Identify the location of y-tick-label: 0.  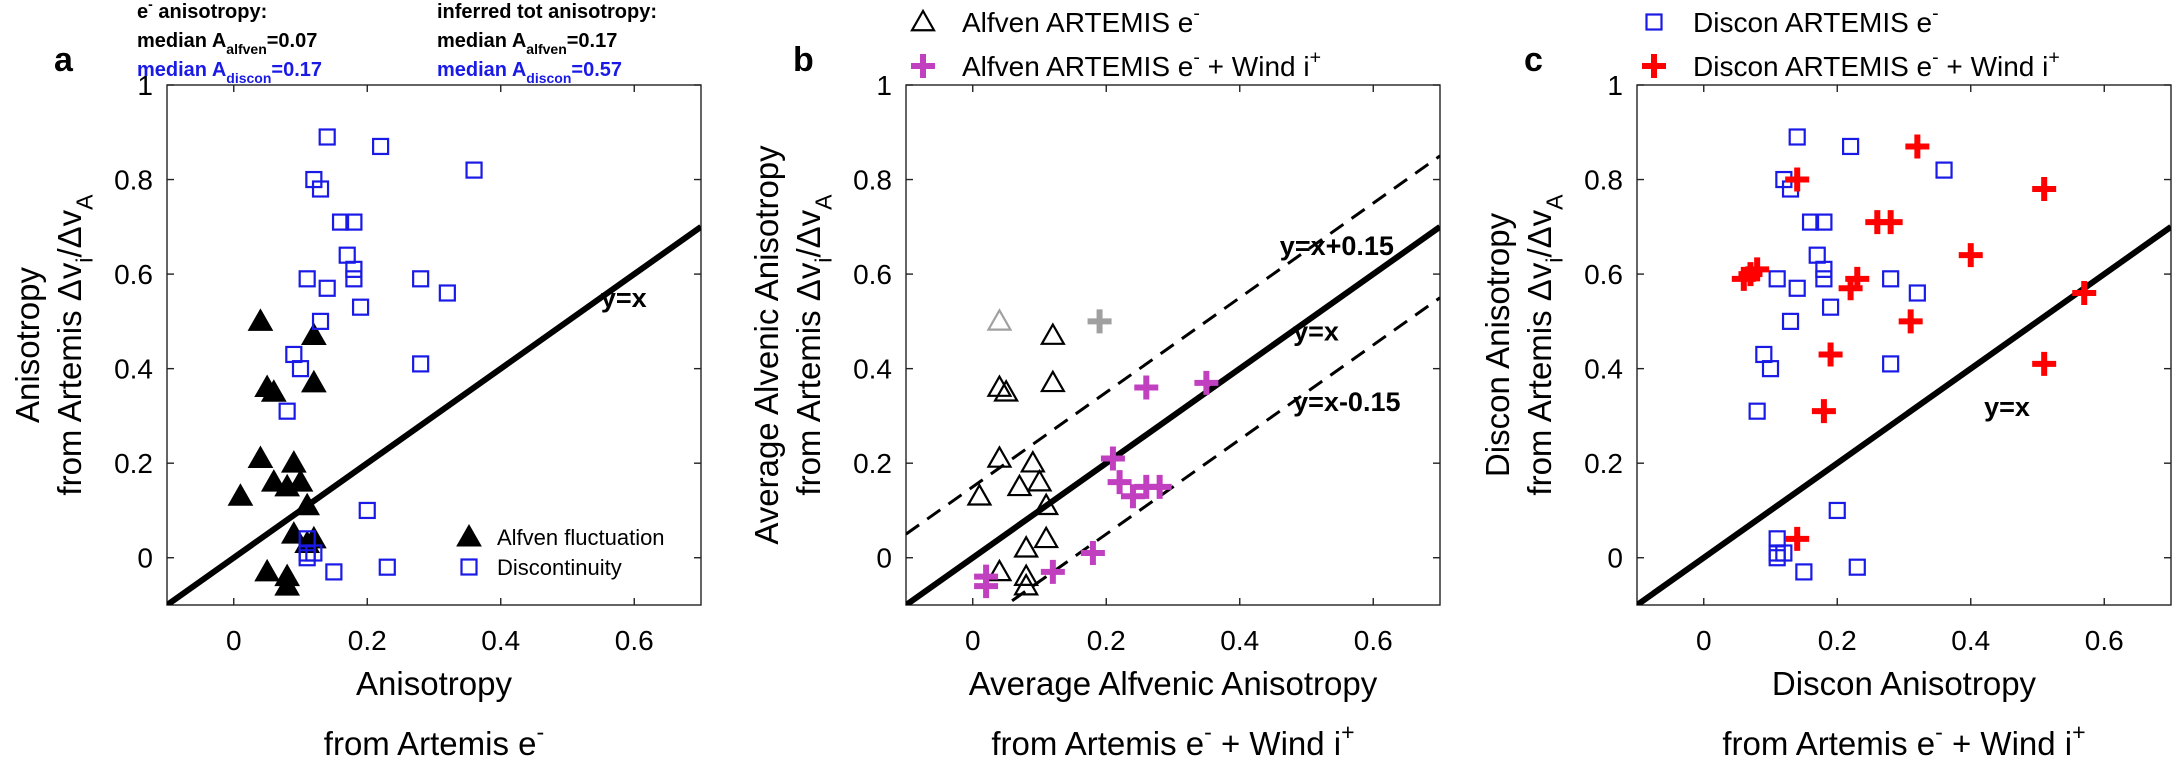
(1615, 558).